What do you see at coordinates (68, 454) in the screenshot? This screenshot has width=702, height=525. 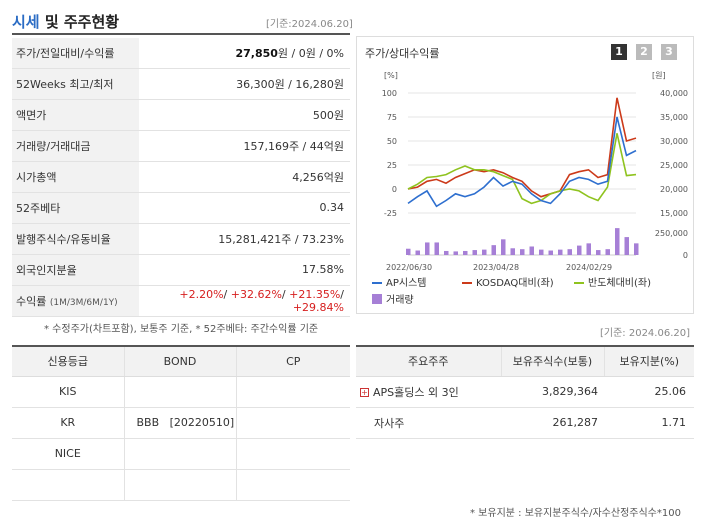 I see `agency: NICE` at bounding box center [68, 454].